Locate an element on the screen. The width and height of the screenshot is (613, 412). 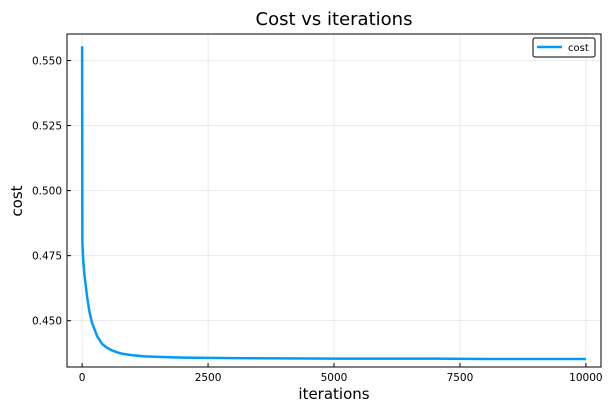
legend: cost is located at coordinates (564, 47).